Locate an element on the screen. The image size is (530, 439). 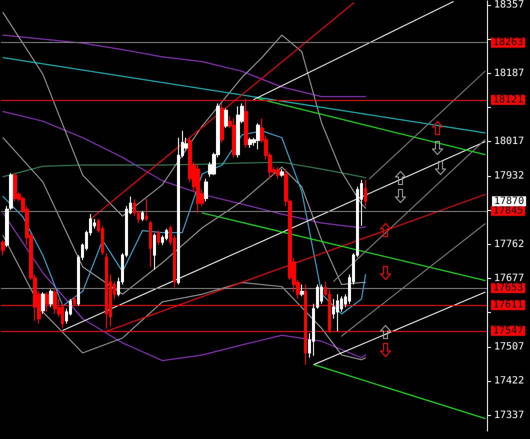
text: 17870 is located at coordinates (509, 201).